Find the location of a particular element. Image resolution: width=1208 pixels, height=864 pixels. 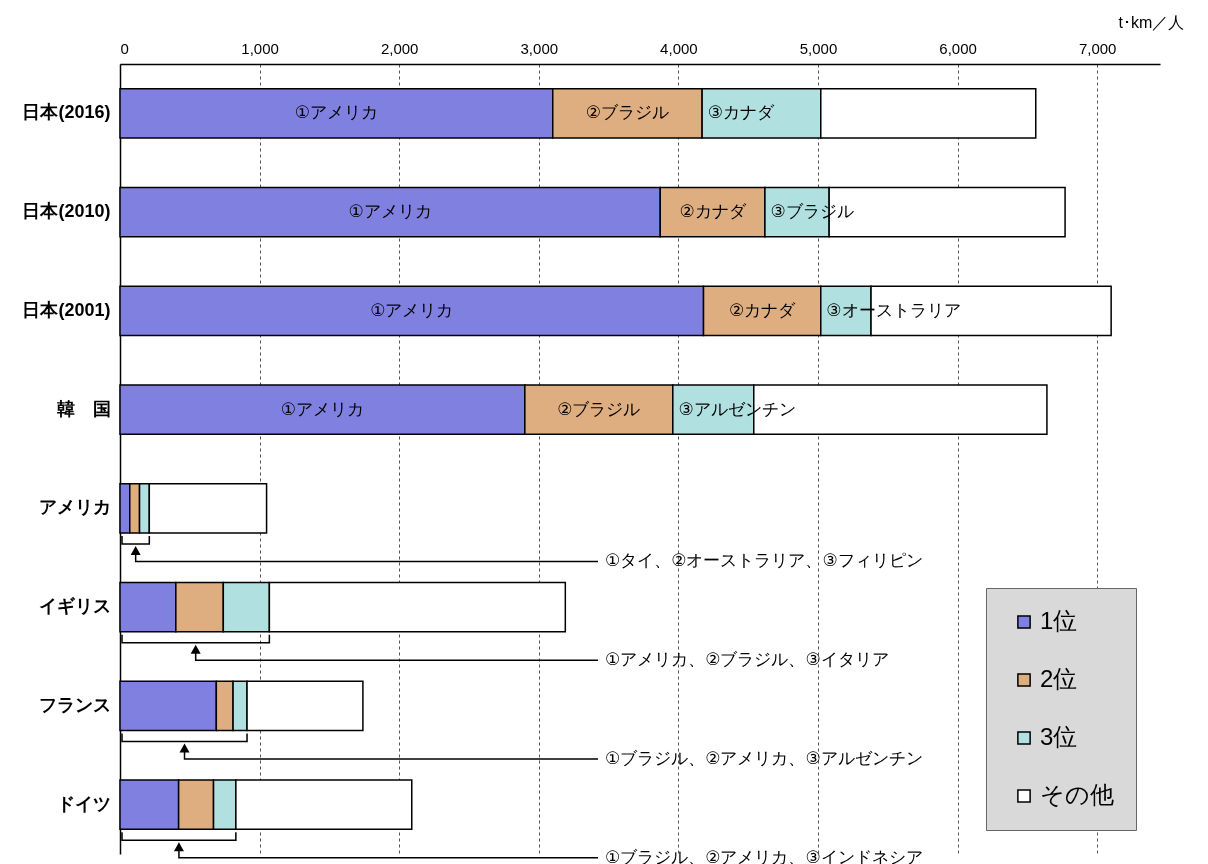

y-tick-label: 日本(2001) is located at coordinates (66, 309).